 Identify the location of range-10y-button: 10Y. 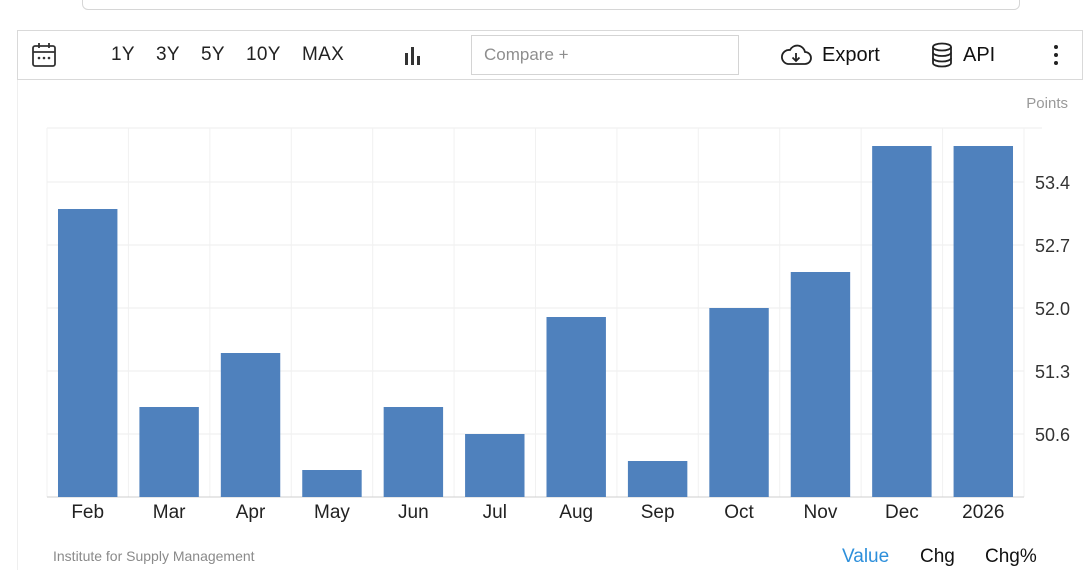
(263, 54).